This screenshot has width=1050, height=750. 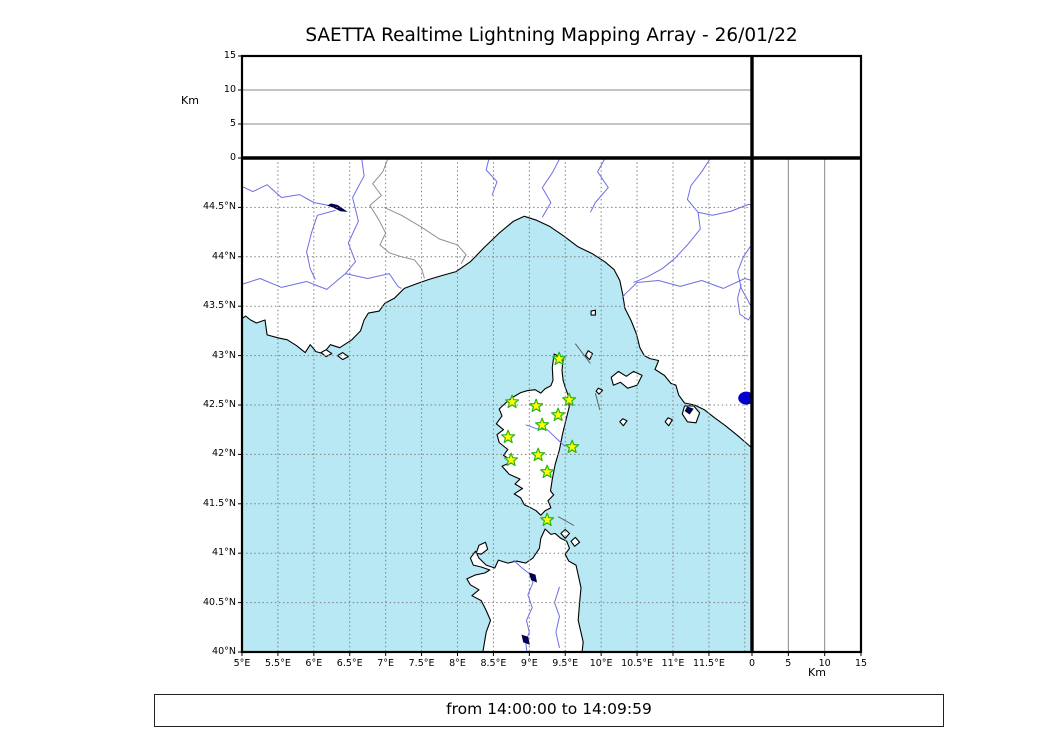 What do you see at coordinates (529, 663) in the screenshot?
I see `lon-tick-label: 9°E` at bounding box center [529, 663].